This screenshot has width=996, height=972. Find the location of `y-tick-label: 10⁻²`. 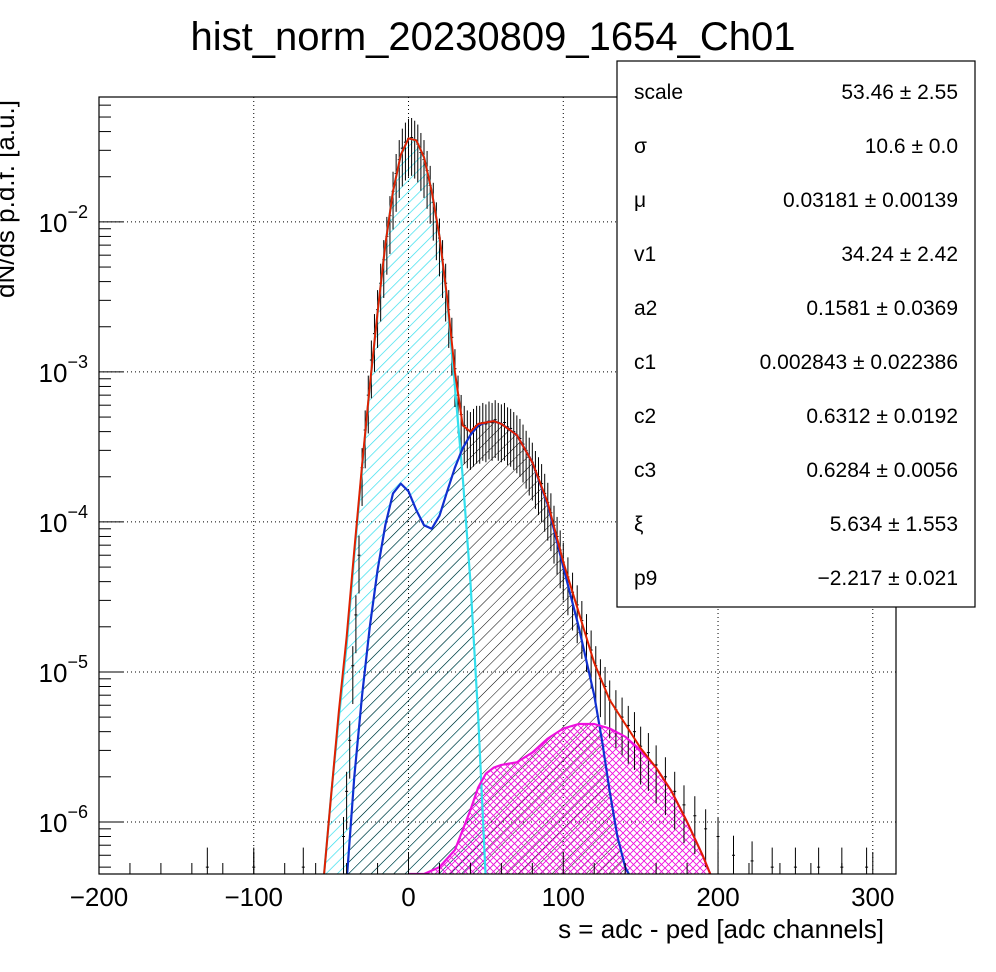

y-tick-label: 10⁻² is located at coordinates (63, 220).